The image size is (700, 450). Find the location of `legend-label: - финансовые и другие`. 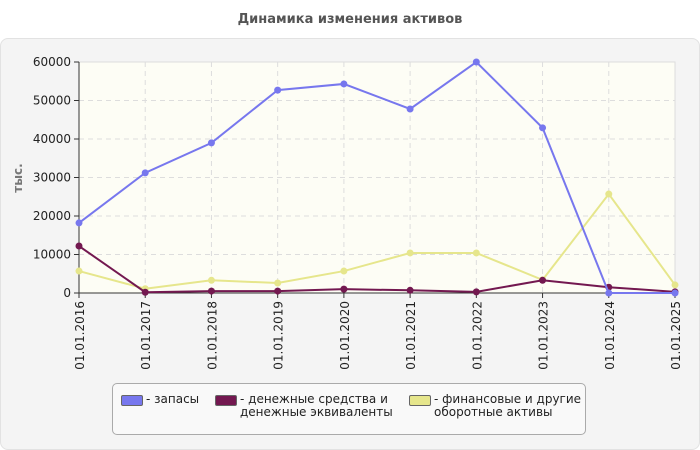

legend-label: - финансовые и другие is located at coordinates (508, 399).